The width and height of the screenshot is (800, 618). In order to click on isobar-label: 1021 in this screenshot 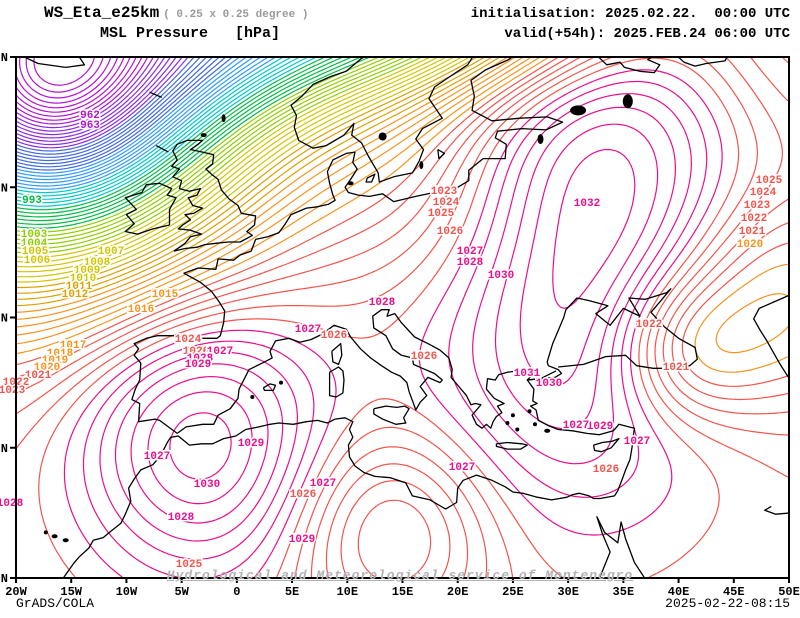, I will do `click(752, 232)`.